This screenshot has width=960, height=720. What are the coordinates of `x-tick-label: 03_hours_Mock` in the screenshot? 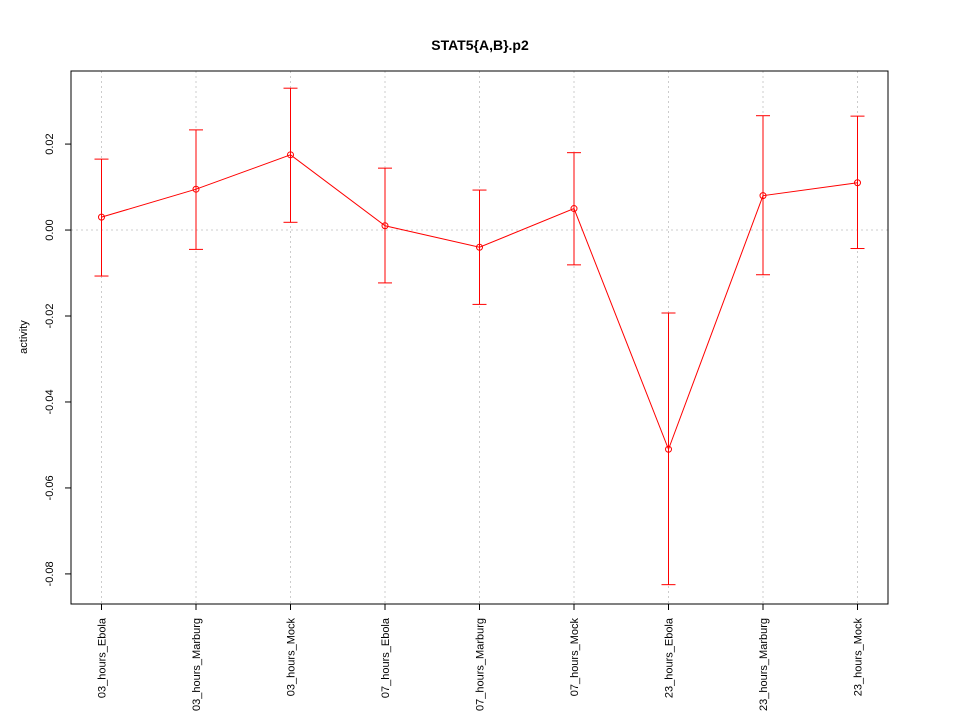 It's located at (292, 657).